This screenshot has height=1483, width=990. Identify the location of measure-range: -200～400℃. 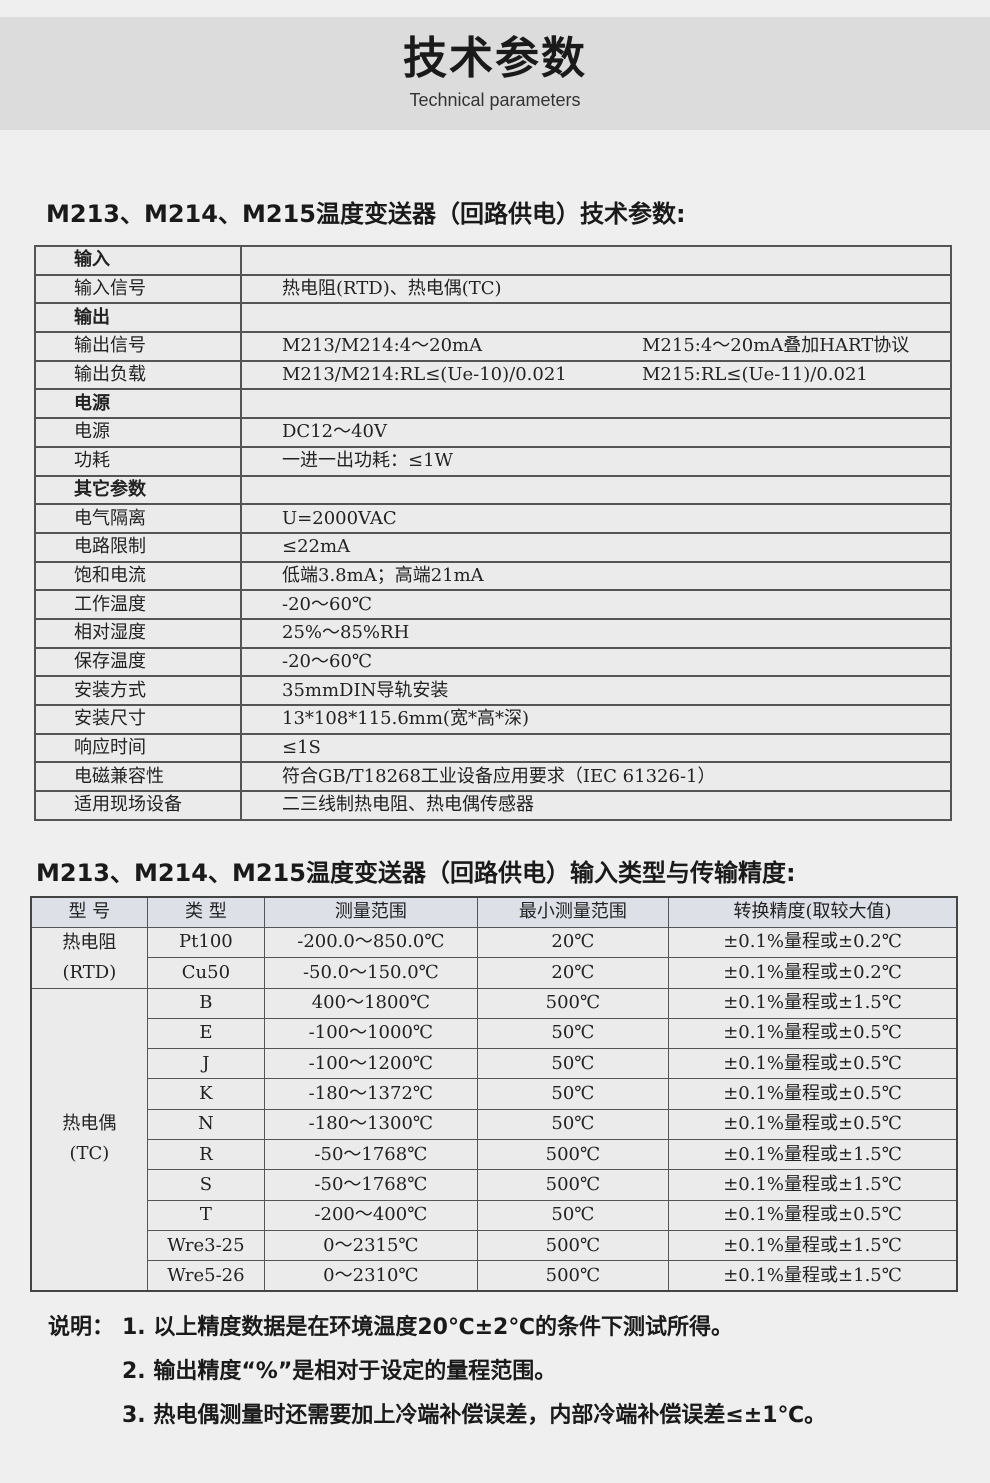
(371, 1215).